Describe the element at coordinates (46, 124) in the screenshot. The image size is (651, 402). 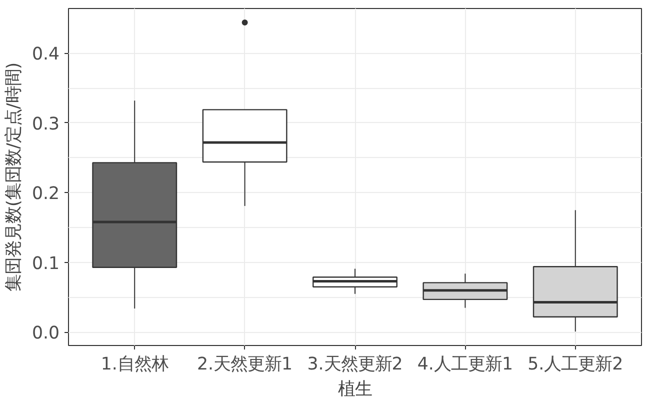
I see `y-tick-label: 0.3` at that location.